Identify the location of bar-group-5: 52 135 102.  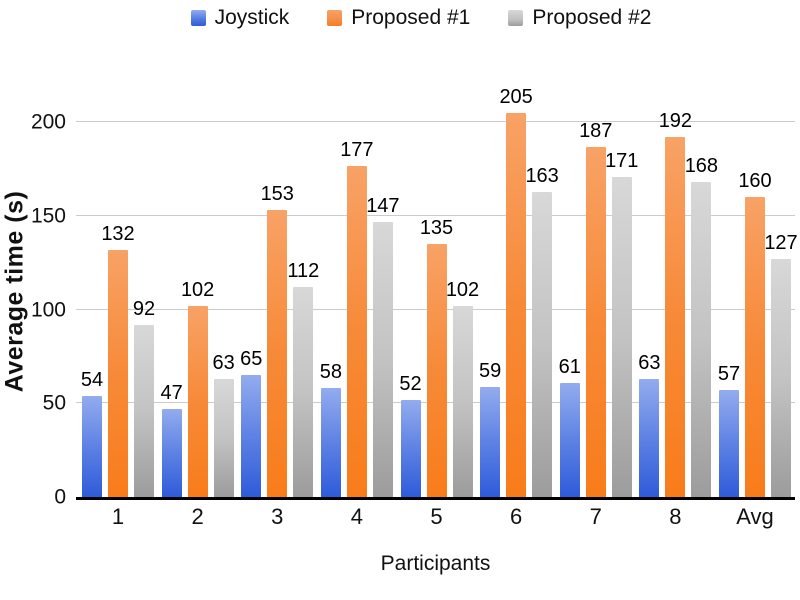
(439, 291).